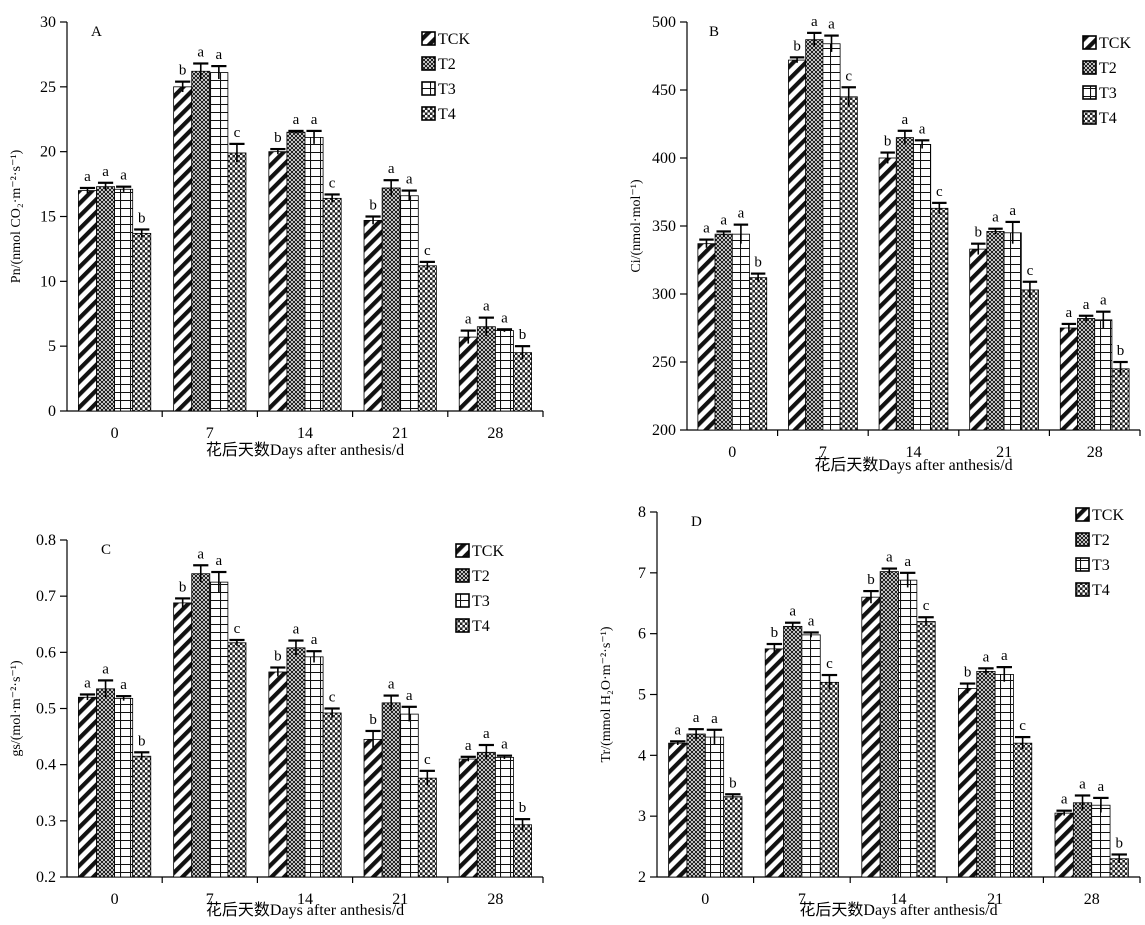 The width and height of the screenshot is (1145, 925). I want to click on y-tick-label: 15, so click(48, 217).